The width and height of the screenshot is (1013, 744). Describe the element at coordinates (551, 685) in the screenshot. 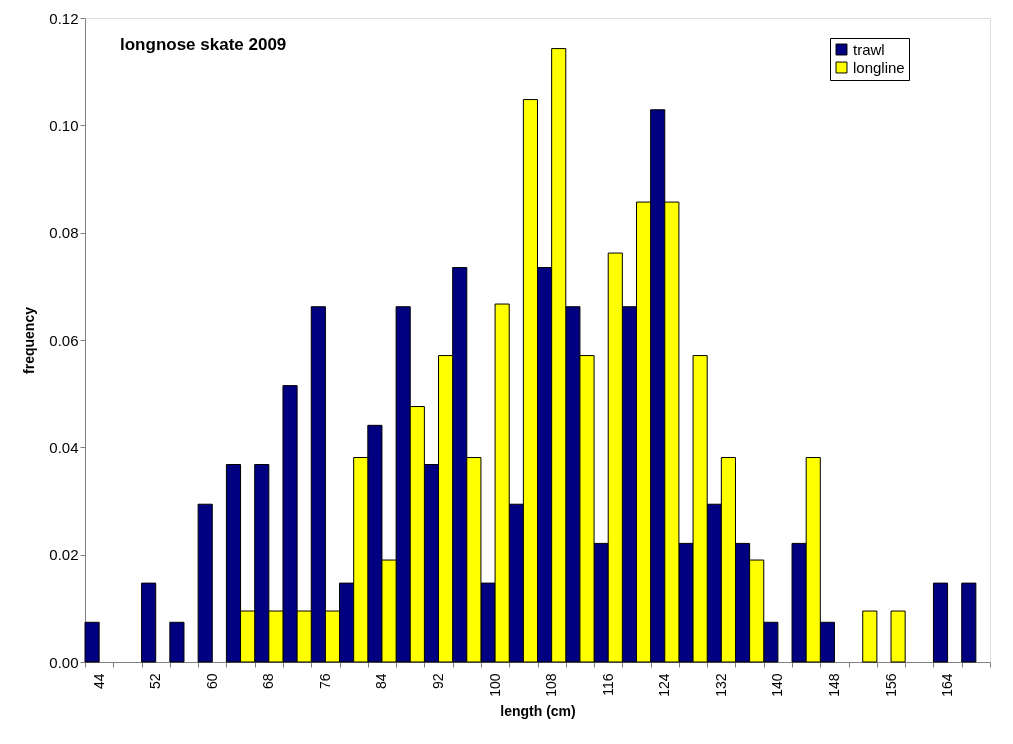

I see `x-tick-label: 108` at that location.